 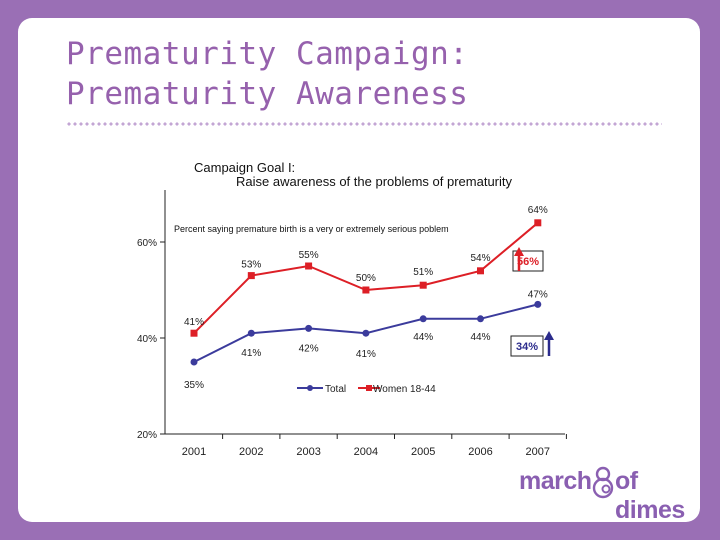 What do you see at coordinates (369, 388) in the screenshot?
I see `legend-marker-women` at bounding box center [369, 388].